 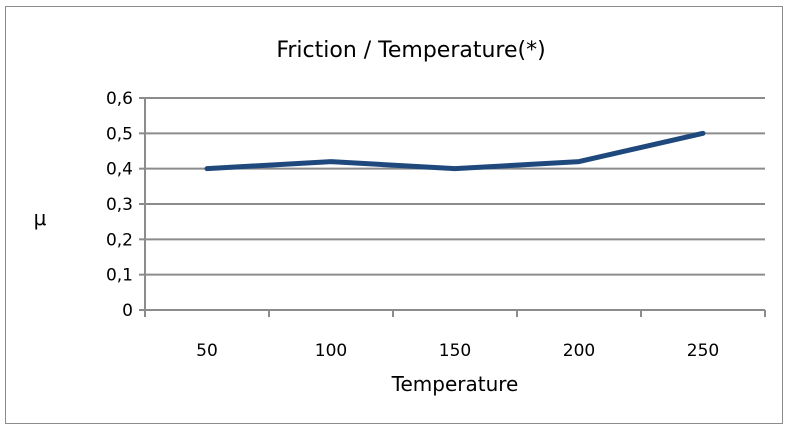 What do you see at coordinates (455, 351) in the screenshot?
I see `x-tick-label: 150` at bounding box center [455, 351].